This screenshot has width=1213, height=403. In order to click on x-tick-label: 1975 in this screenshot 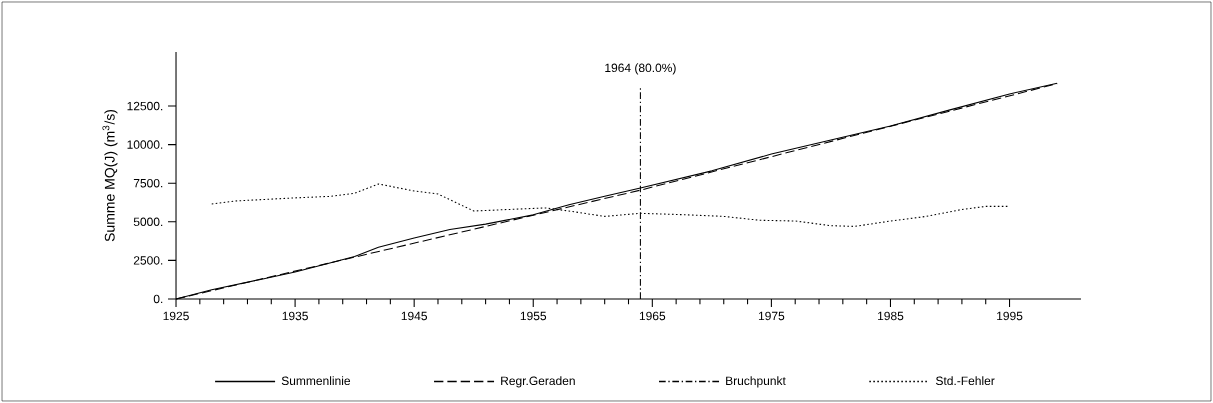, I will do `click(771, 316)`.